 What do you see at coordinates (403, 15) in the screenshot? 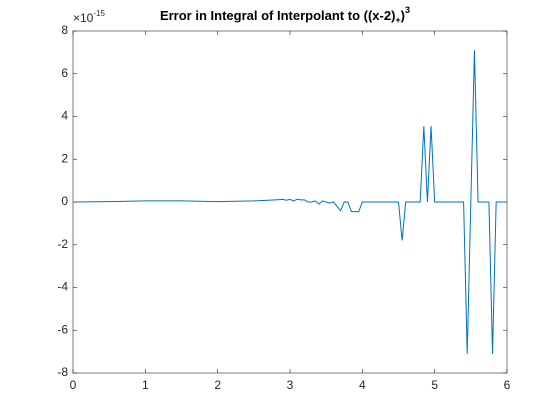
I see `title-close: )` at bounding box center [403, 15].